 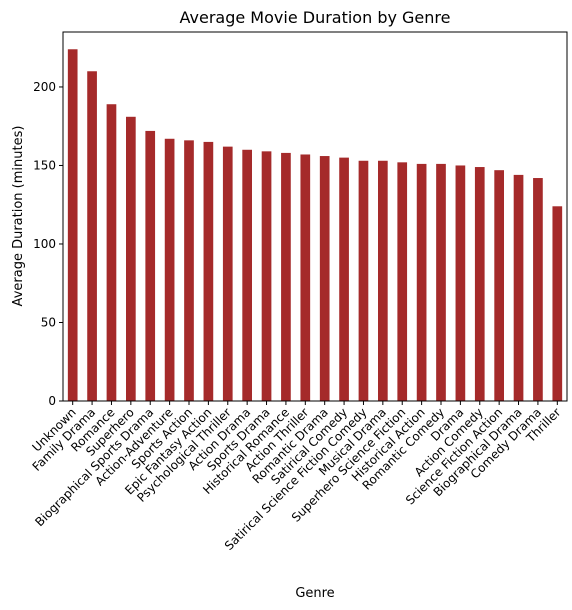 I want to click on bar-romance, so click(x=111, y=252).